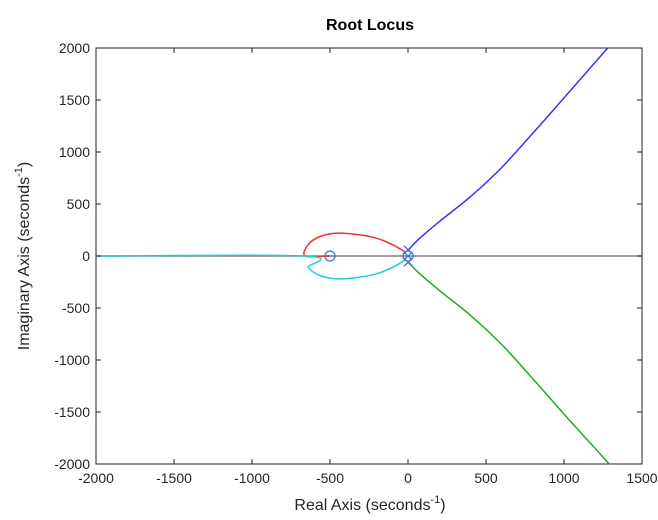  I want to click on y-axis-label-close: ), so click(24, 164).